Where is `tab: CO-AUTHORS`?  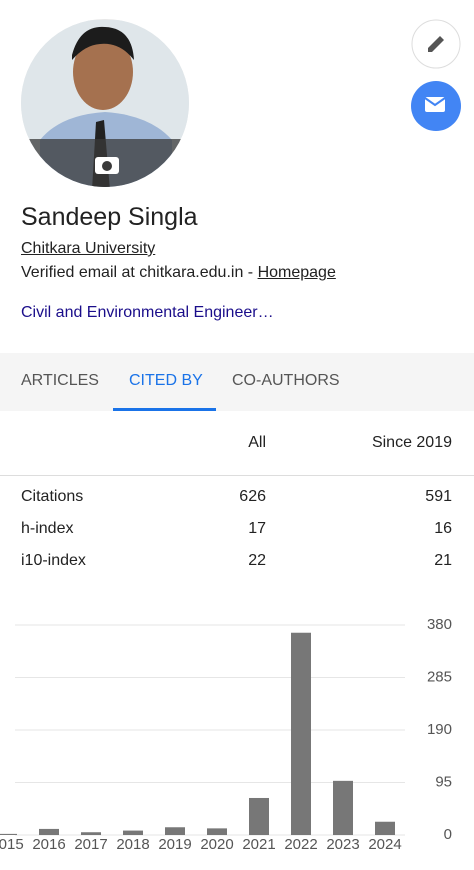 tab: CO-AUTHORS is located at coordinates (286, 380).